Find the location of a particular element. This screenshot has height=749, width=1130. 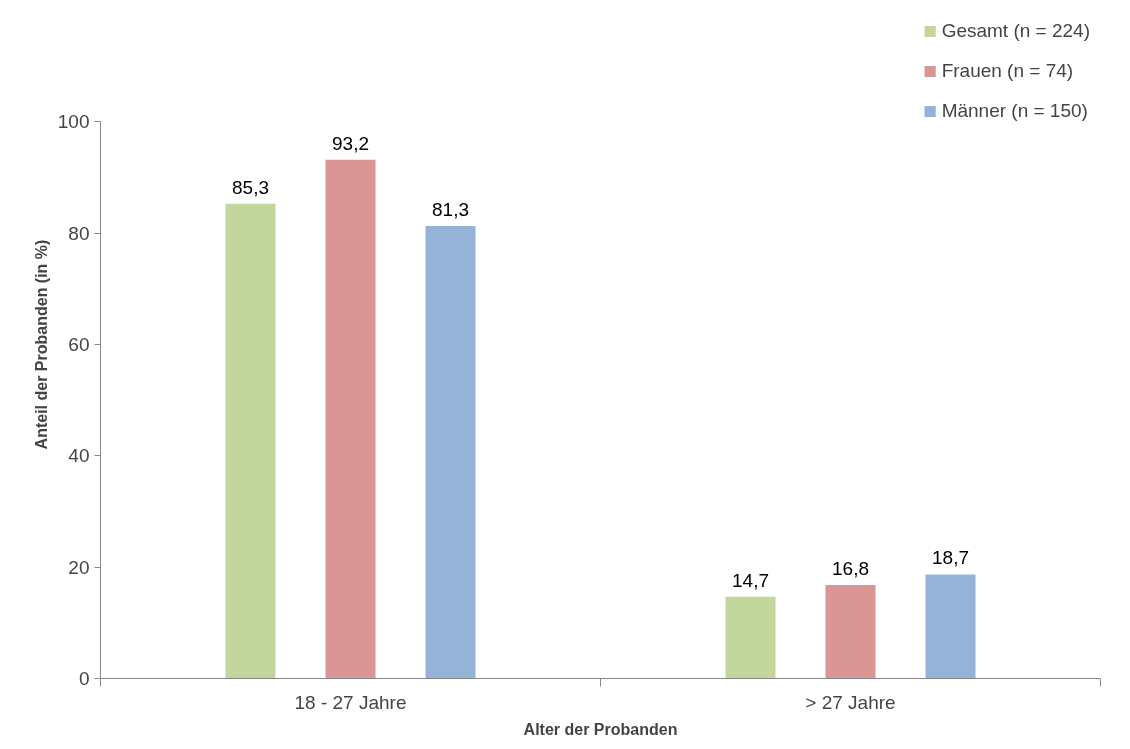

legend-label: Frauen (n = 74) is located at coordinates (1007, 71).